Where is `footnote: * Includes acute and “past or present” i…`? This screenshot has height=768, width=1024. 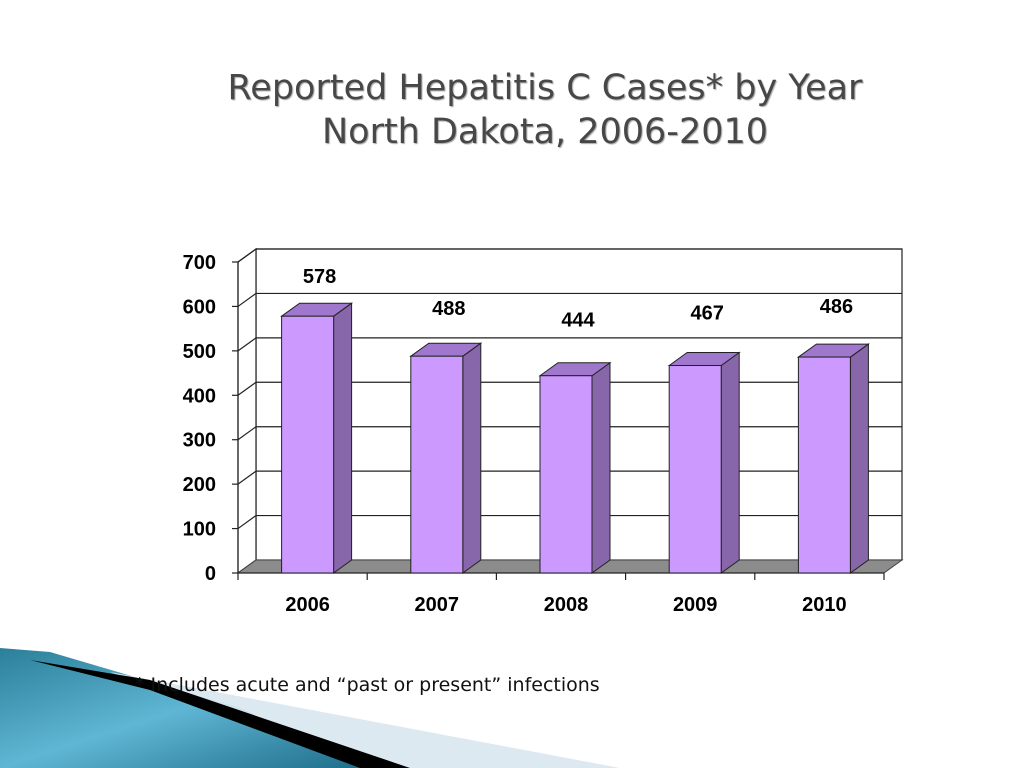
footnote: * Includes acute and “past or present” i… is located at coordinates (367, 685).